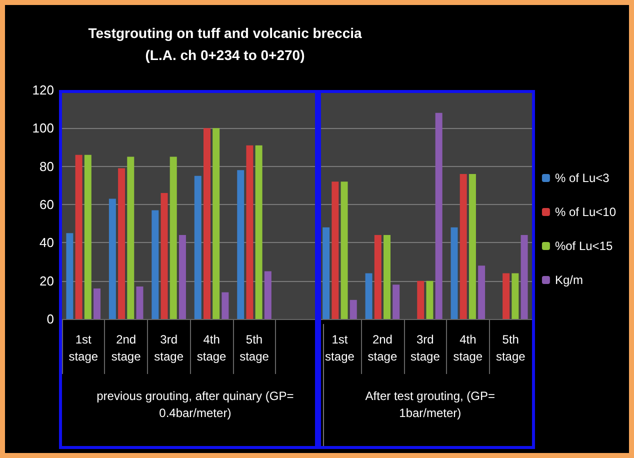 The height and width of the screenshot is (458, 634). What do you see at coordinates (195, 405) in the screenshot?
I see `text: previous grouting, after quinary (GP= 0.4bar/meter)` at bounding box center [195, 405].